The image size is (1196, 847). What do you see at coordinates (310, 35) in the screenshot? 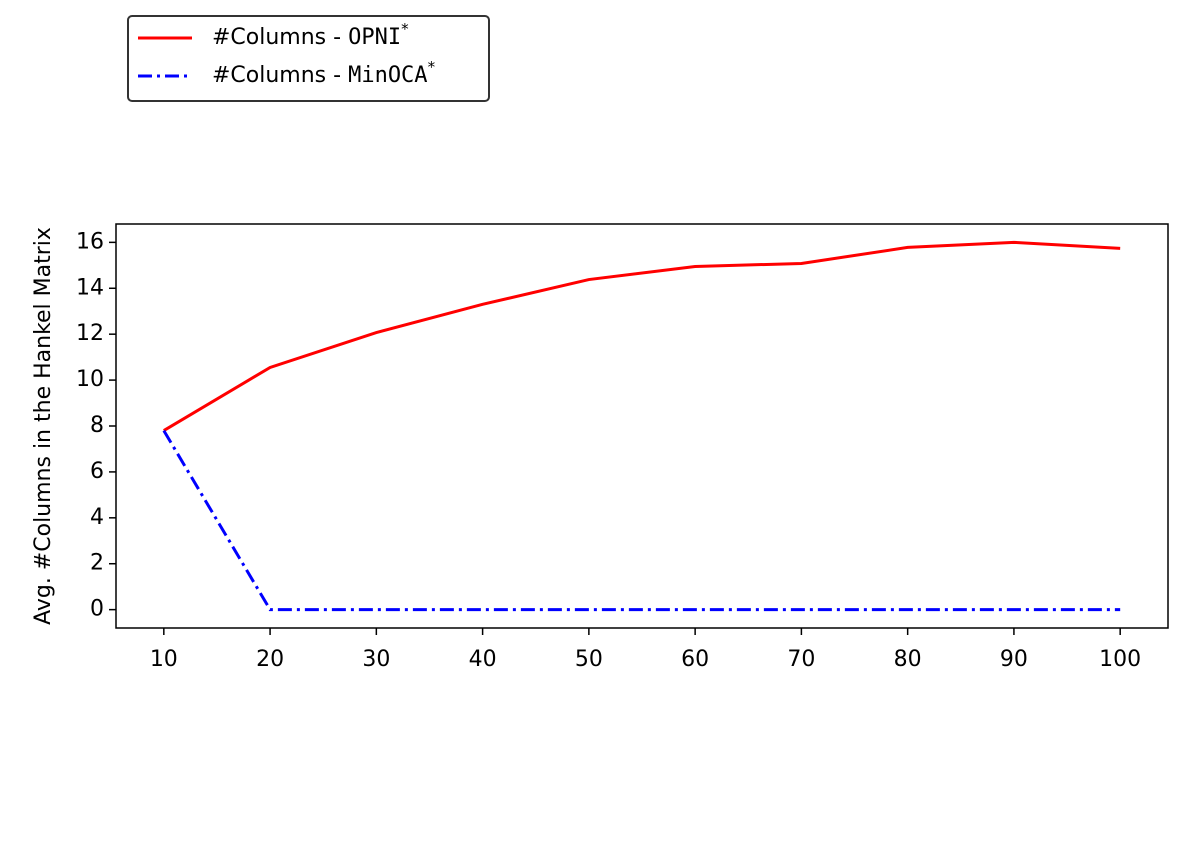
I see `legend-label: #Columns - OPNI*` at bounding box center [310, 35].